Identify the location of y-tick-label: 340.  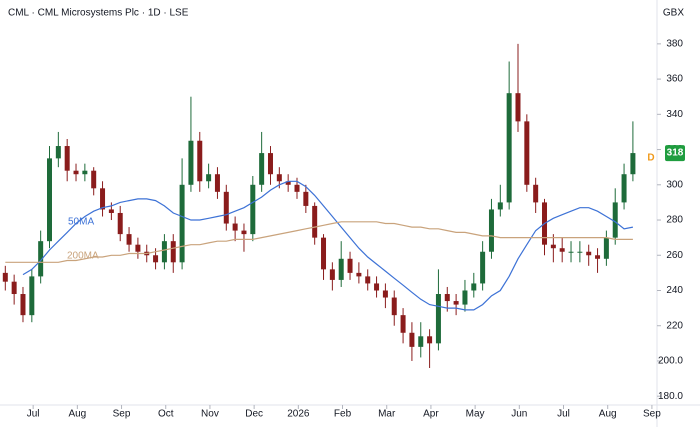
(674, 114).